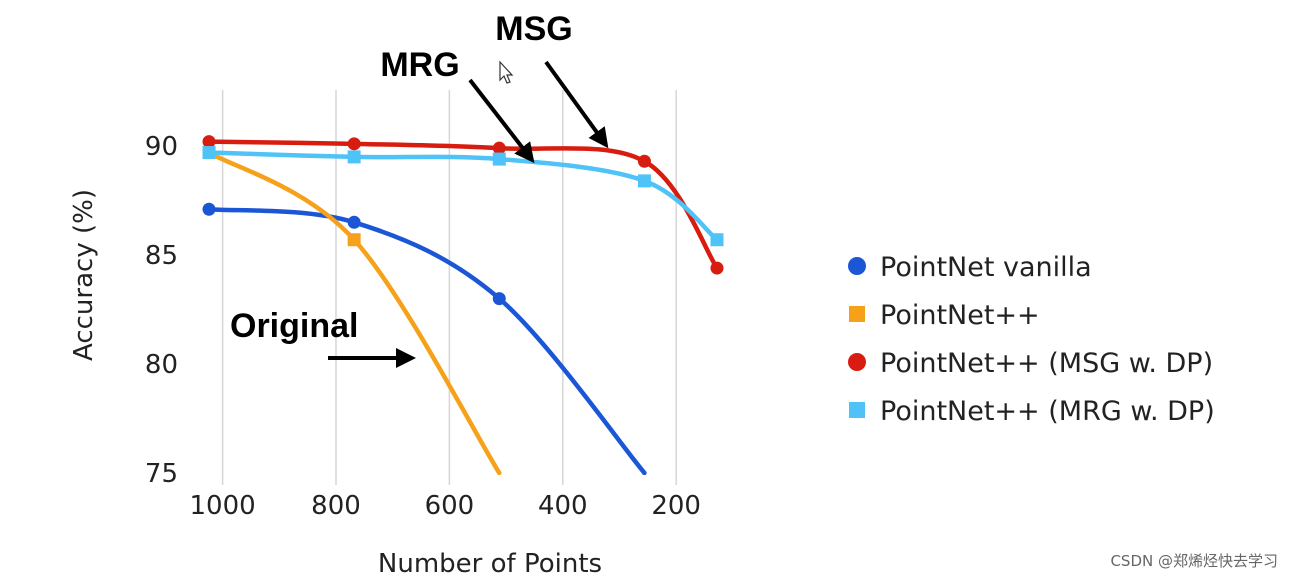 The height and width of the screenshot is (579, 1290). I want to click on legend-label: PointNet++, so click(960, 315).